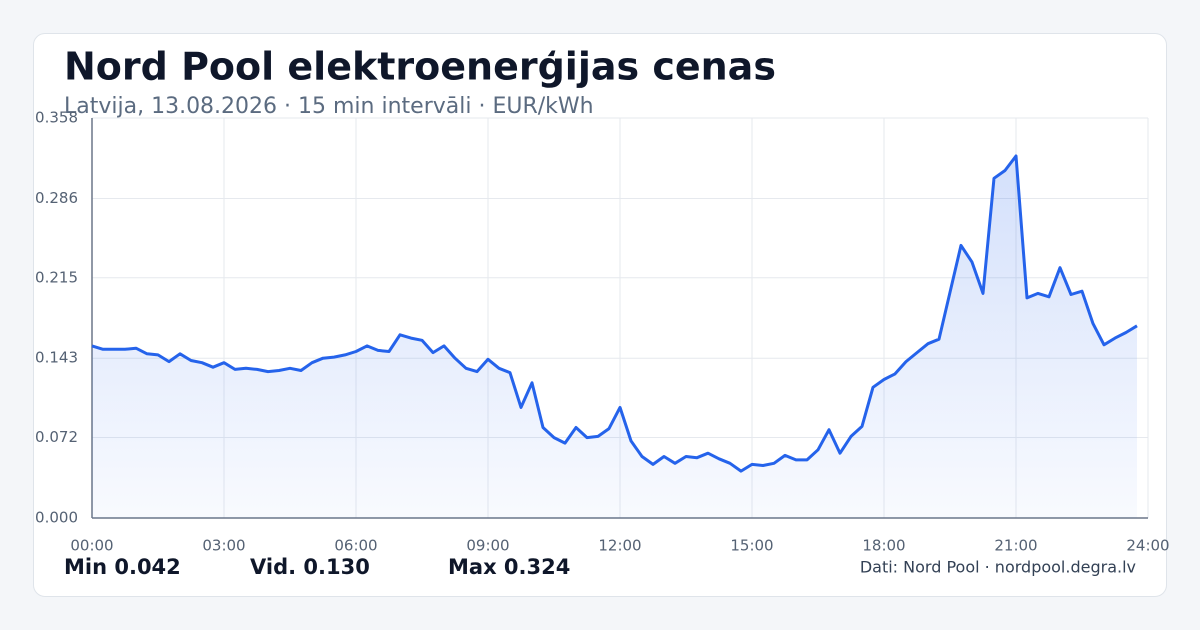 Image resolution: width=1200 pixels, height=630 pixels. Describe the element at coordinates (56, 358) in the screenshot. I see `y-tick-label: 0.143` at that location.